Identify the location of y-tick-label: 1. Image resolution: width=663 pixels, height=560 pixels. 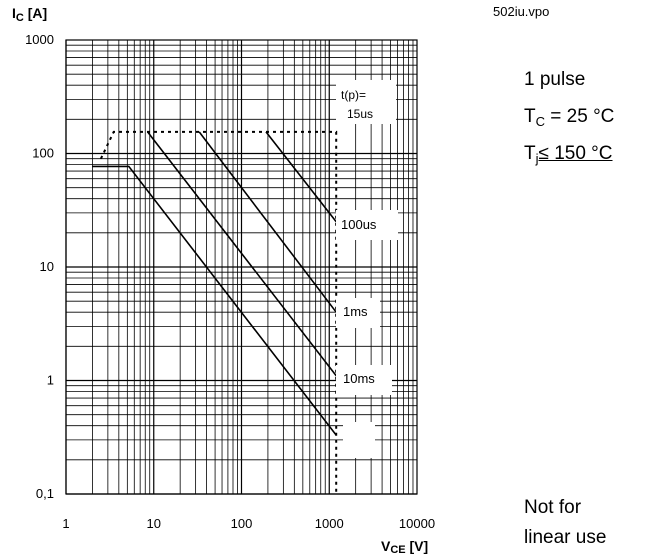
(50, 380).